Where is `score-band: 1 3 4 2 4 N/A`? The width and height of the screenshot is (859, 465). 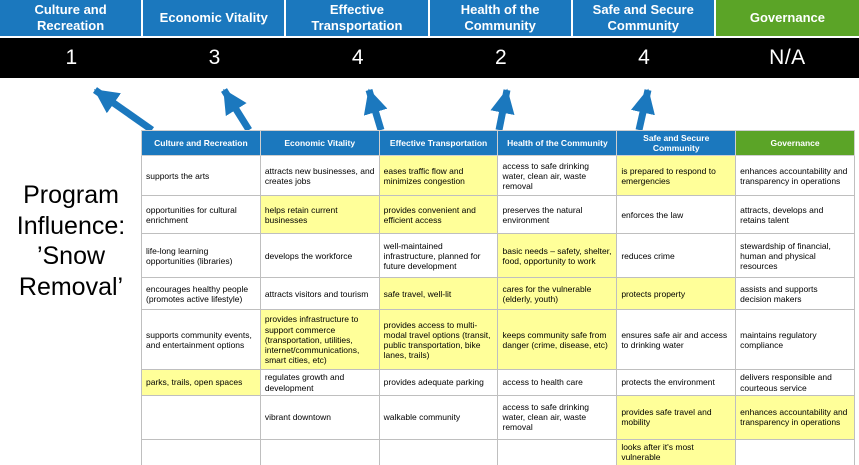
score-band: 1 3 4 2 4 N/A is located at coordinates (429, 58).